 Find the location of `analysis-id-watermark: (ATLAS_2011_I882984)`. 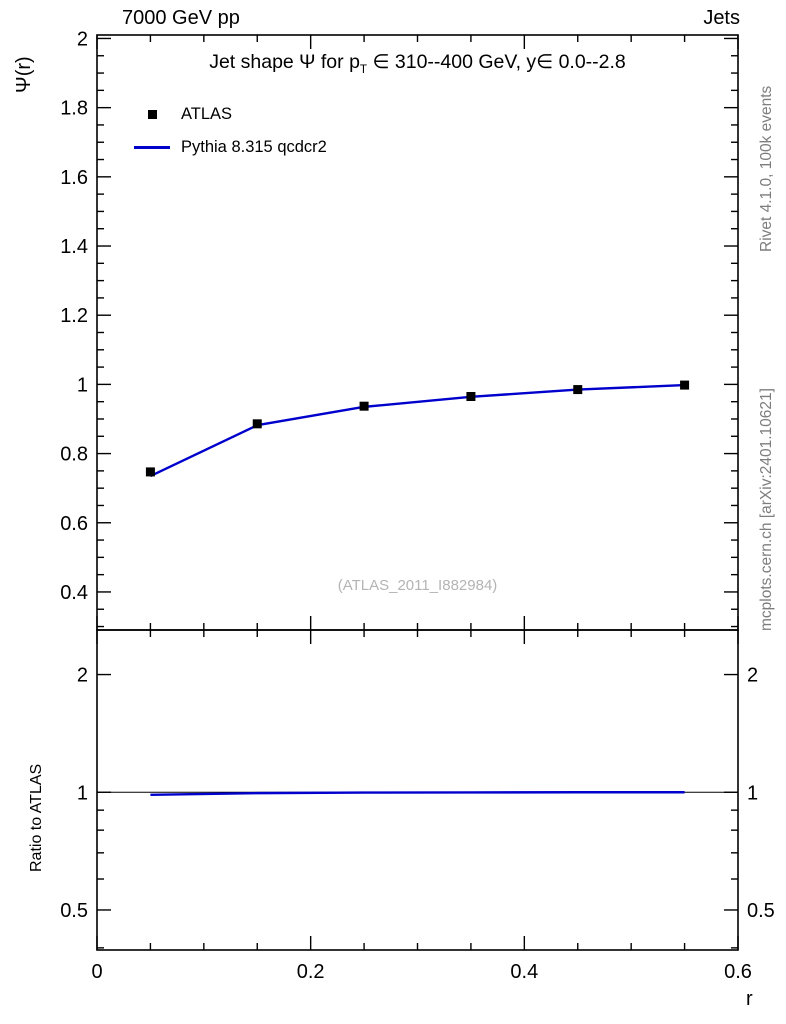

analysis-id-watermark: (ATLAS_2011_I882984) is located at coordinates (417, 585).